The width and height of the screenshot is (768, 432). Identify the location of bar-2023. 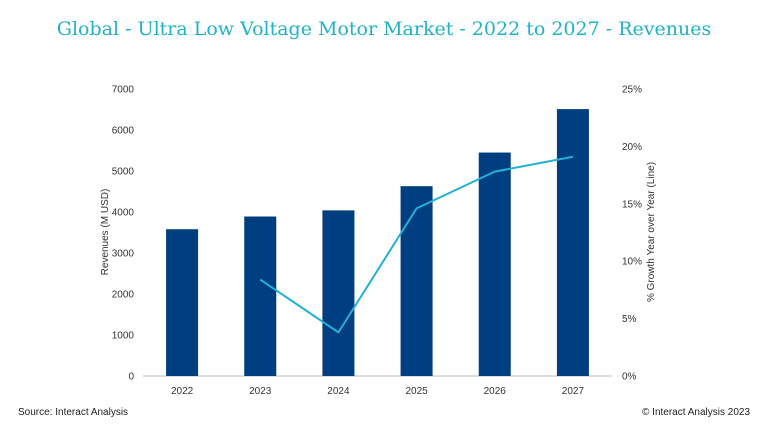
(260, 296).